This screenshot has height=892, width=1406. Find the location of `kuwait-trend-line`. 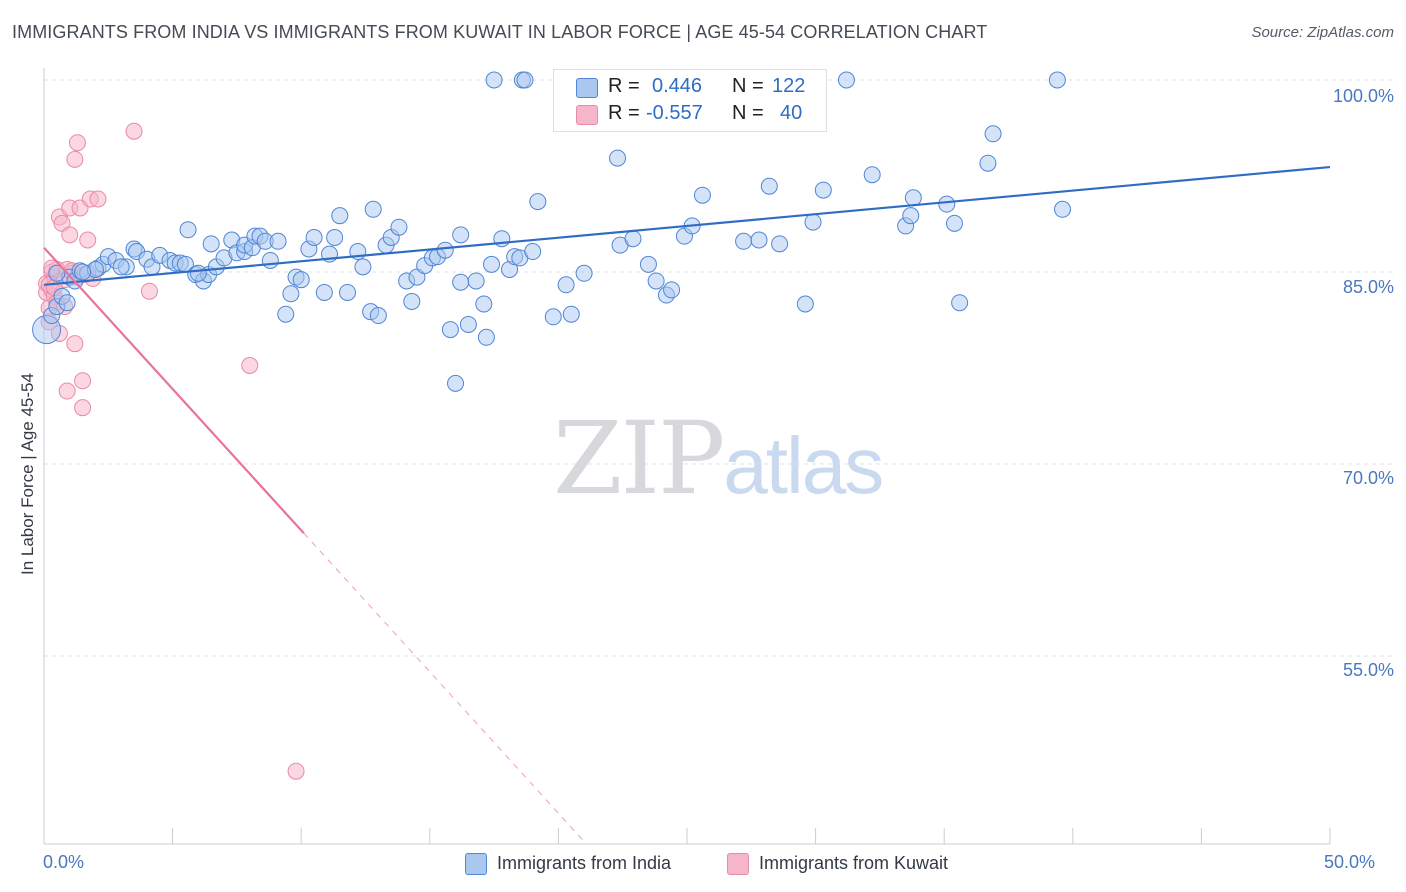

kuwait-trend-line is located at coordinates (174, 390).